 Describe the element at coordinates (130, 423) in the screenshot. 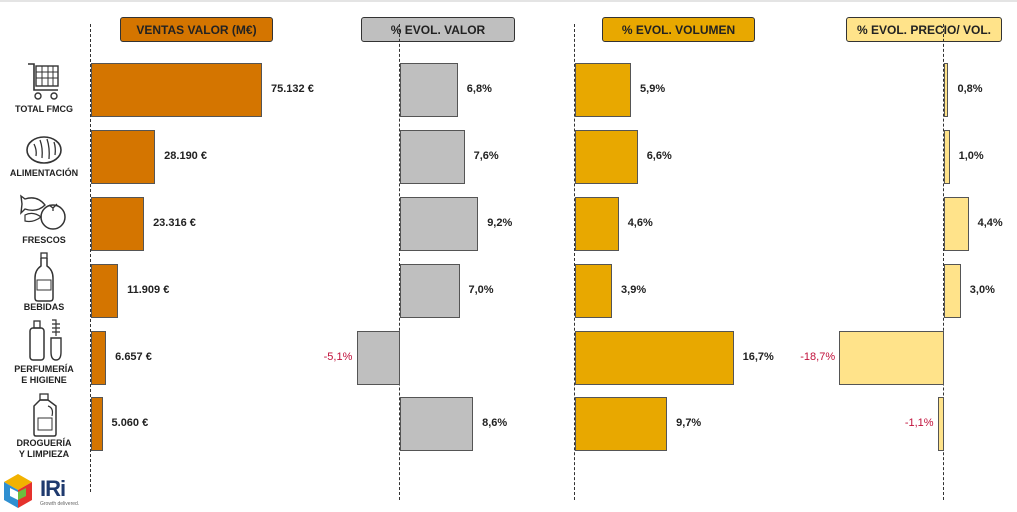

I see `value-label-ventas-5: 5.060 €` at that location.